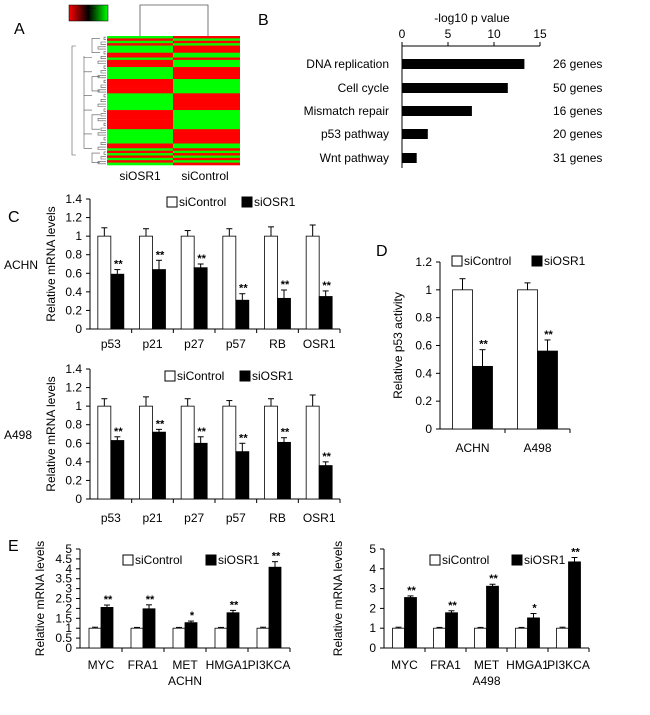 Image resolution: width=650 pixels, height=715 pixels. I want to click on y-tick-label: 4, so click(68, 569).